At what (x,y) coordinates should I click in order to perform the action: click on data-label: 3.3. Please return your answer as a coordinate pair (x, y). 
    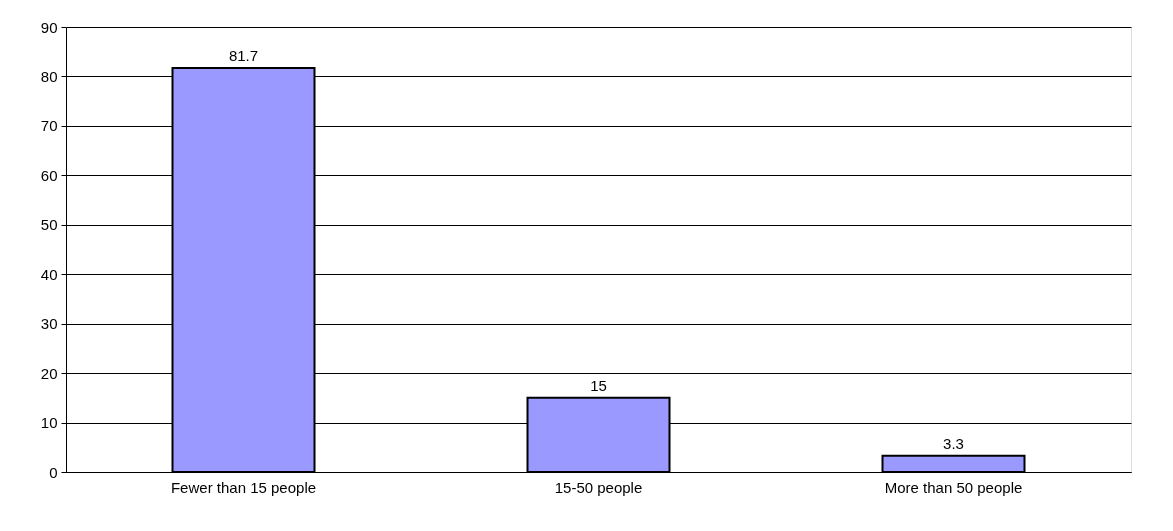
    Looking at the image, I should click on (953, 443).